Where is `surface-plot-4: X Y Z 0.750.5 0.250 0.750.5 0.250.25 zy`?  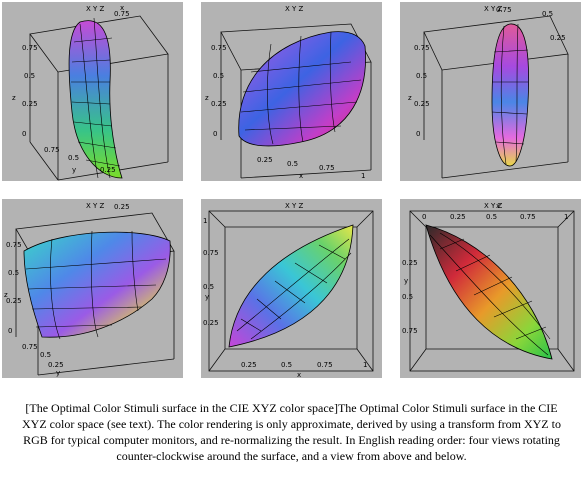
surface-plot-4: X Y Z 0.750.5 0.250 0.750.5 0.250.25 zy is located at coordinates (89, 289).